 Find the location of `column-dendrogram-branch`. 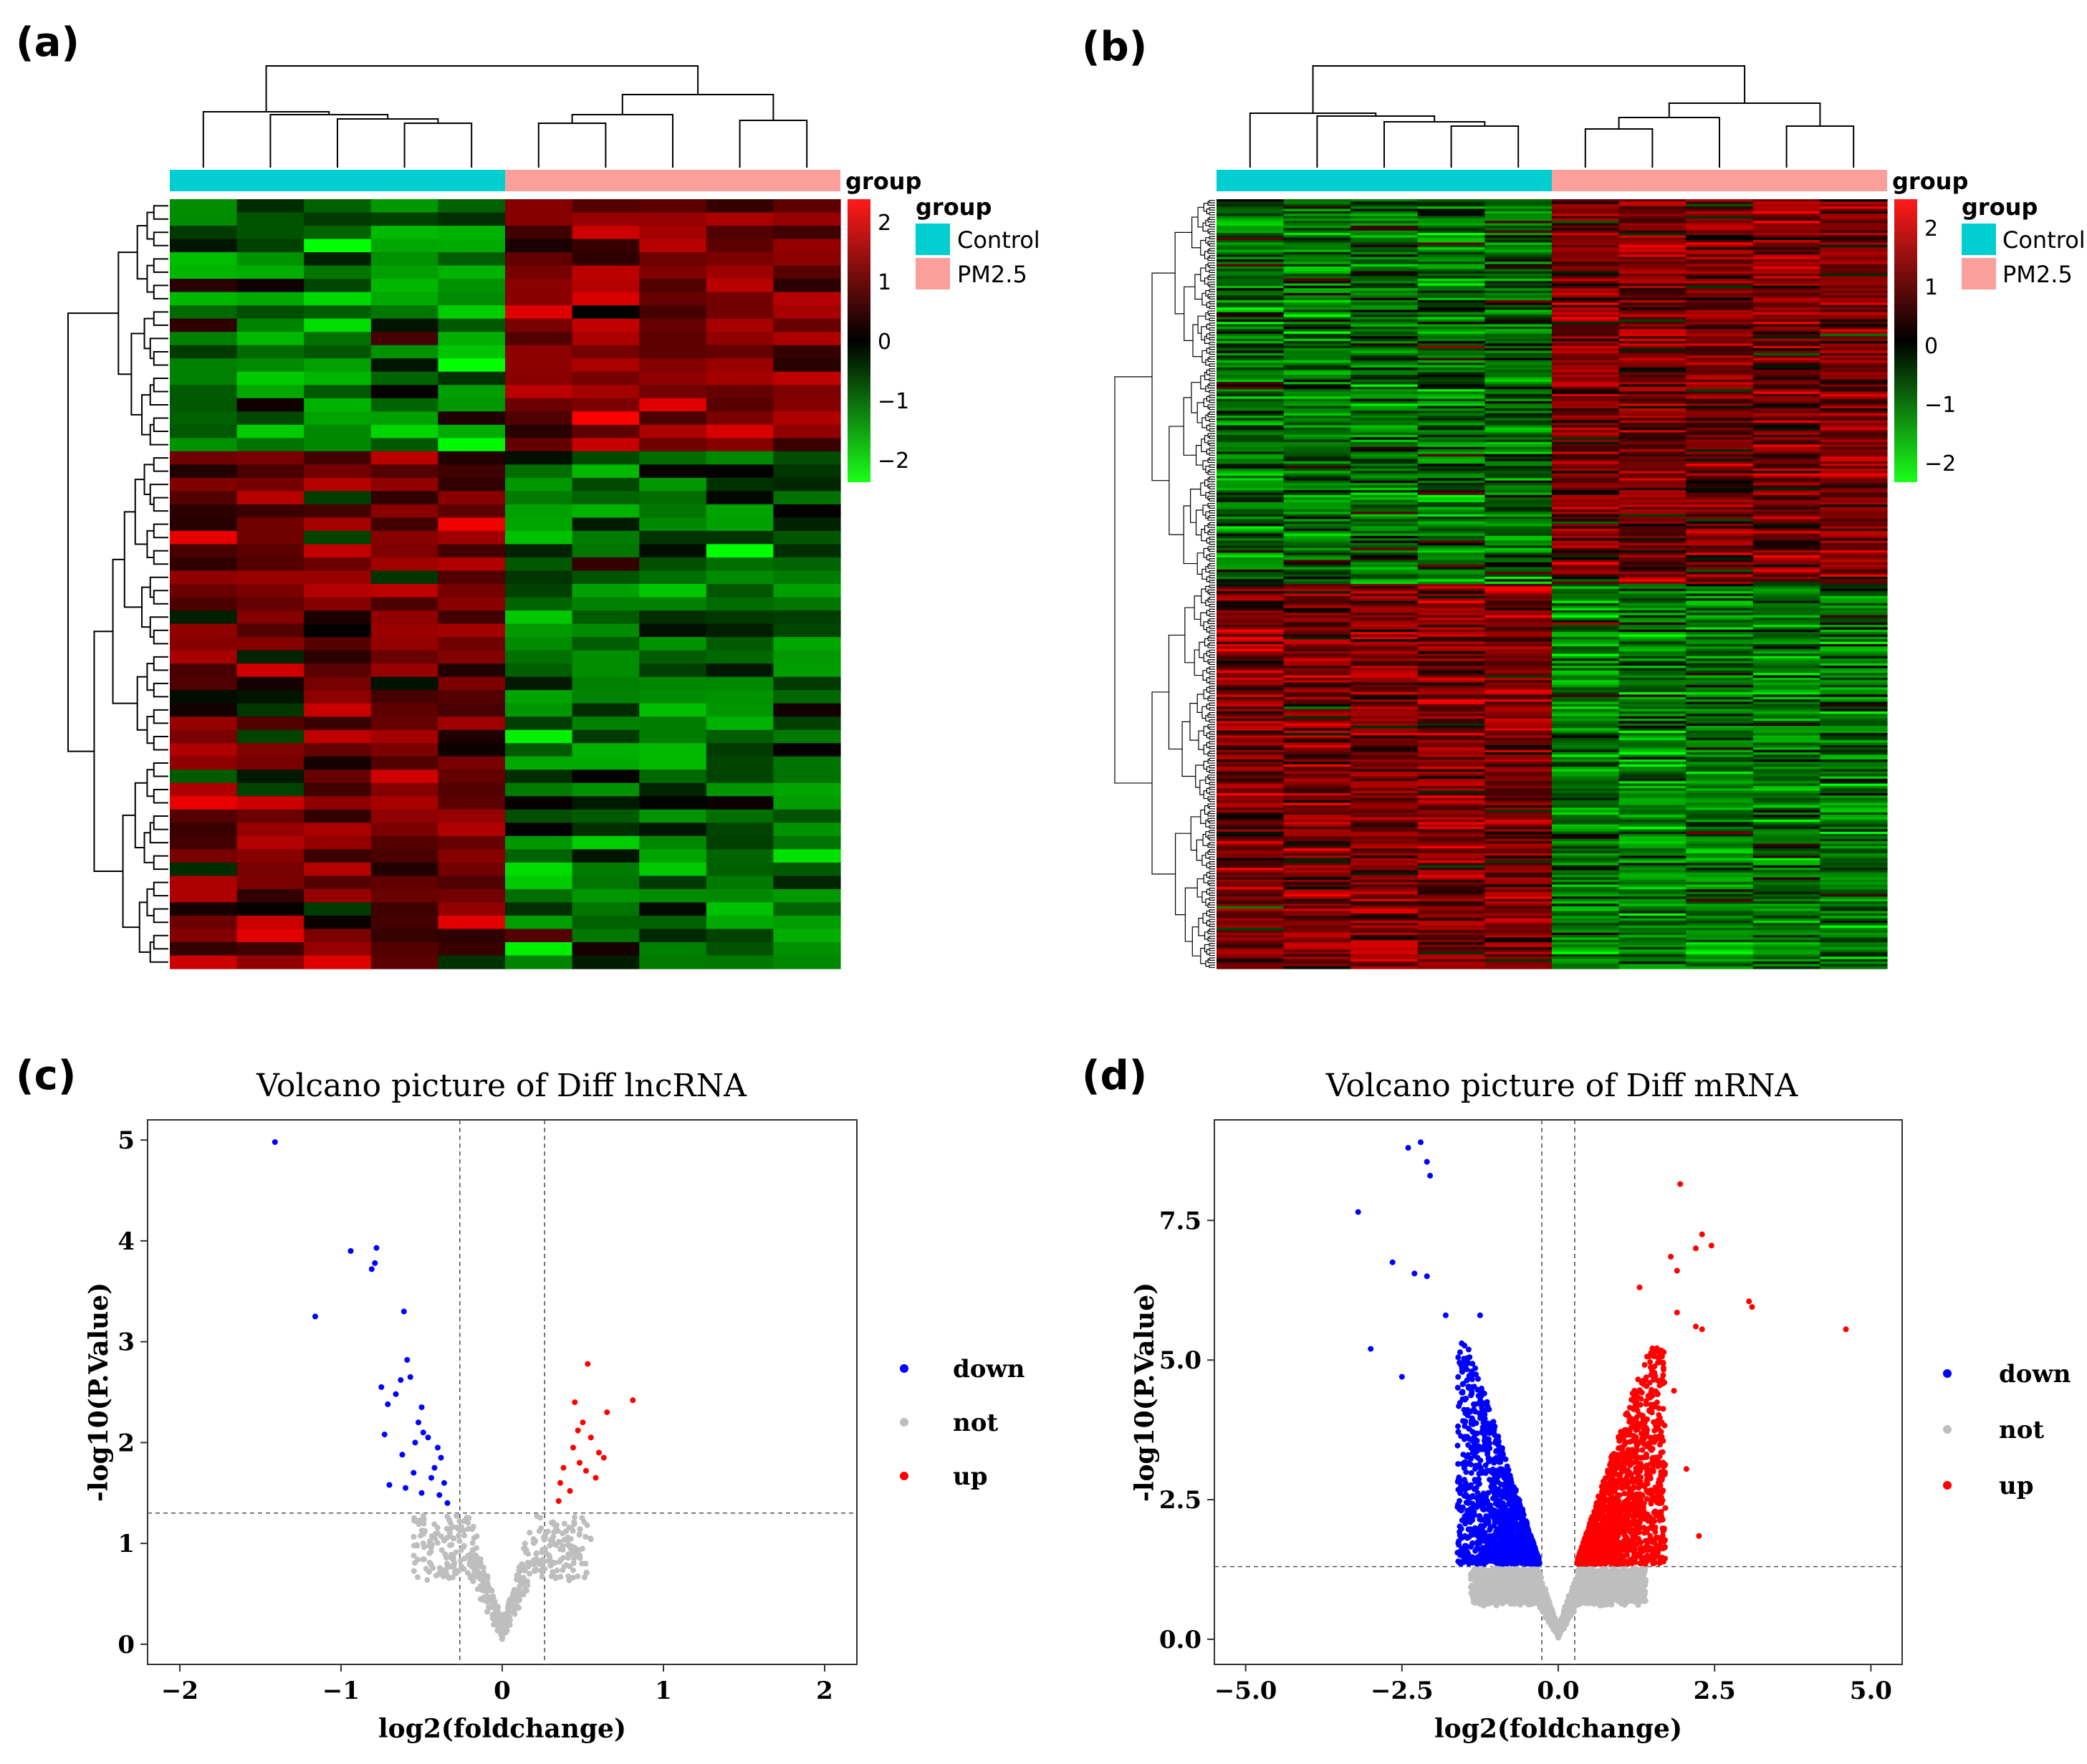

column-dendrogram-branch is located at coordinates (572, 145).